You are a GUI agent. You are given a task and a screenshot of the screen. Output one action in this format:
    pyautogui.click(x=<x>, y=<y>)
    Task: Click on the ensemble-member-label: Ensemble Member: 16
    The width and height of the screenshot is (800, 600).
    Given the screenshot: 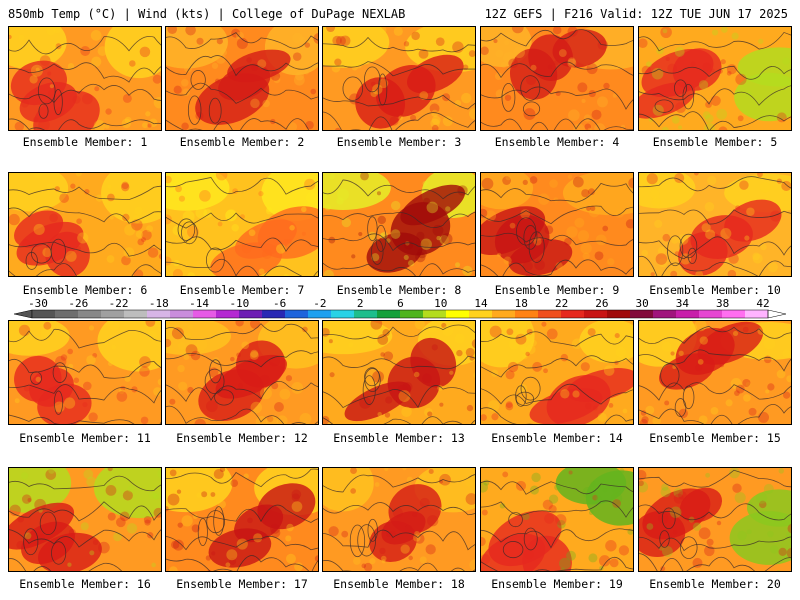 What is the action you would take?
    pyautogui.click(x=85, y=584)
    